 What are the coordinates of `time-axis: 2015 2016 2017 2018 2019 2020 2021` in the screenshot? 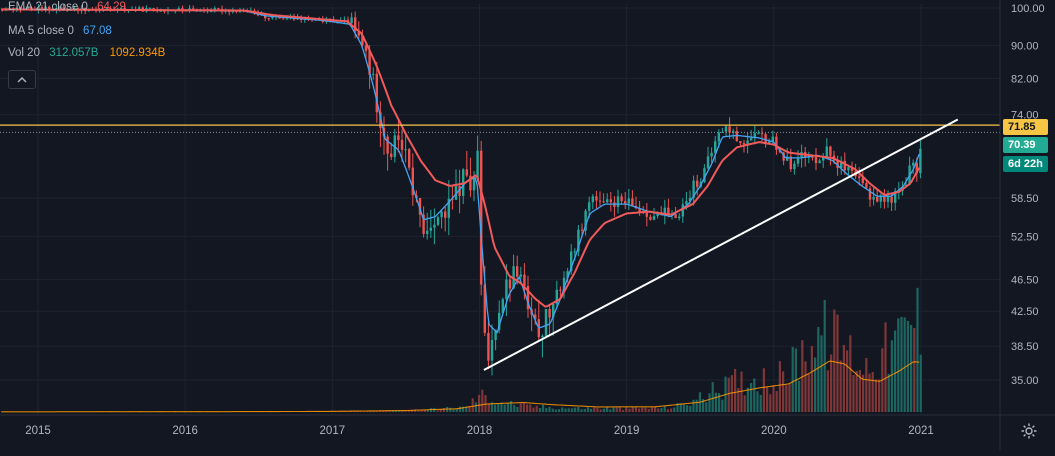 It's located at (479, 431).